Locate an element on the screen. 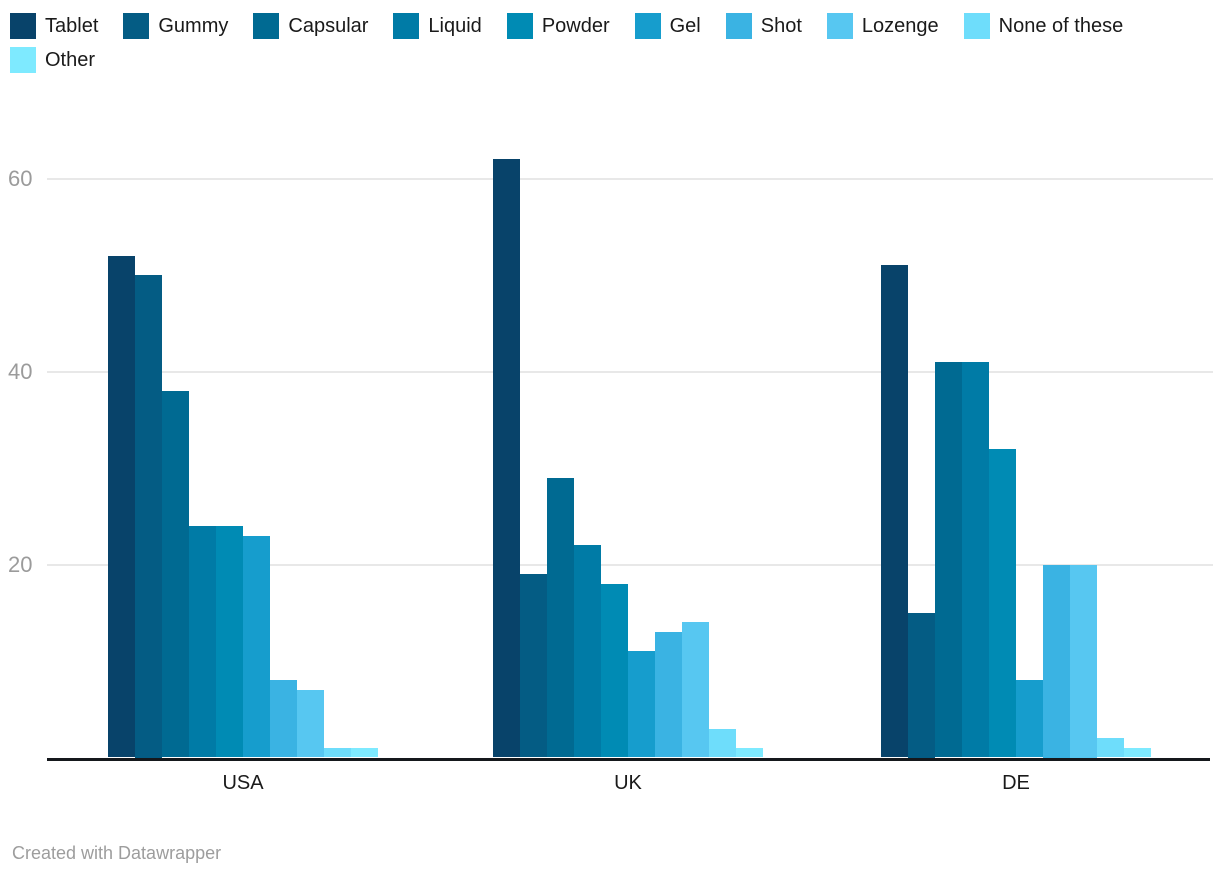 Image resolution: width=1220 pixels, height=880 pixels. bar-usa-powder is located at coordinates (229, 641).